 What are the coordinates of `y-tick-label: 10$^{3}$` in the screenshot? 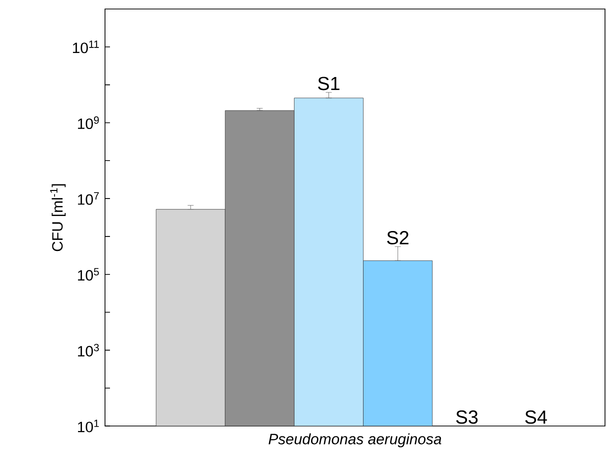 It's located at (88, 350).